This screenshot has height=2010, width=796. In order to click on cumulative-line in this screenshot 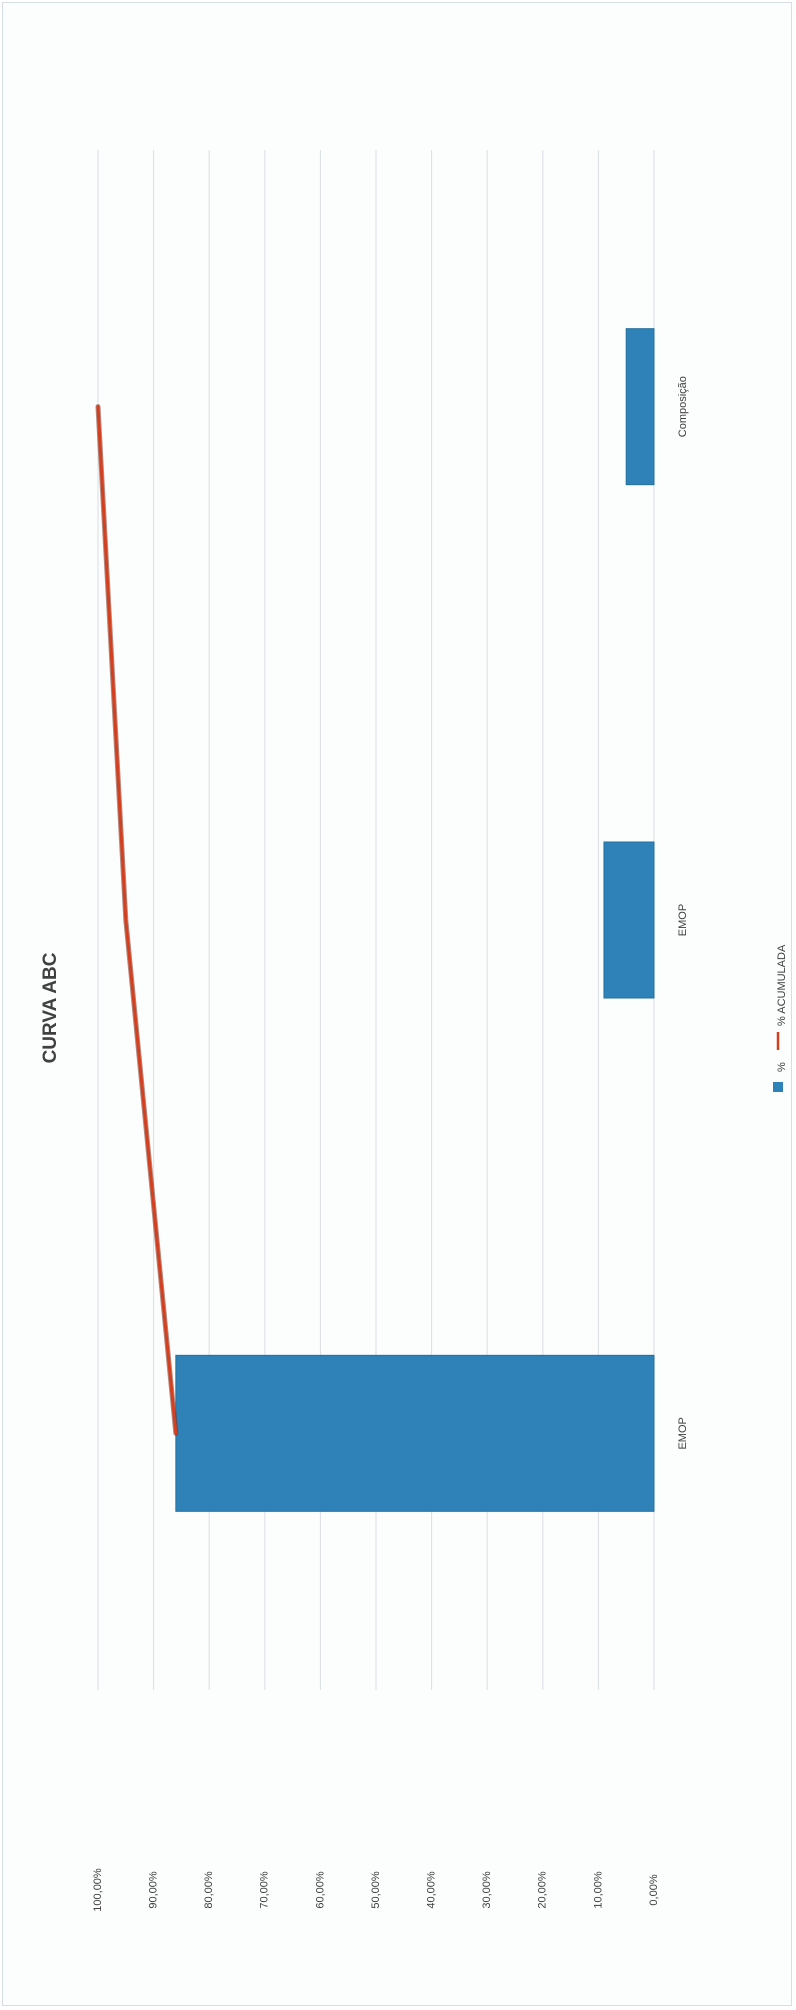, I will do `click(137, 920)`.